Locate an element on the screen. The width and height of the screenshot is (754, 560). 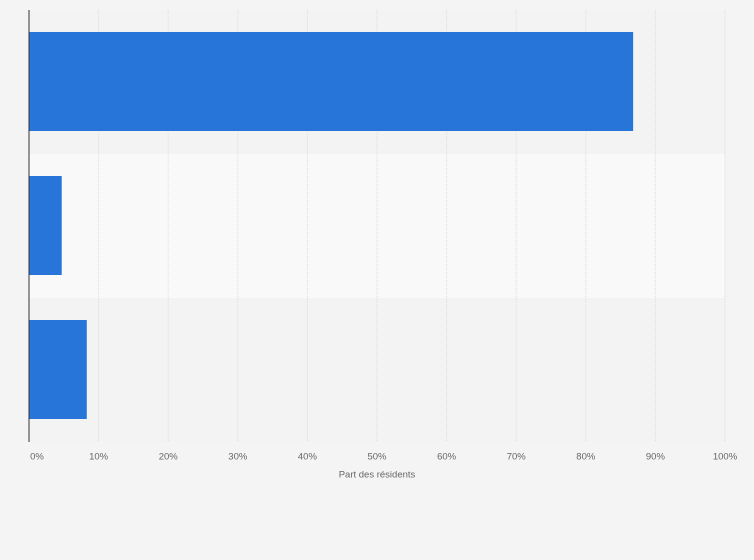
x-axis-title: Part des résidents is located at coordinates (377, 475).